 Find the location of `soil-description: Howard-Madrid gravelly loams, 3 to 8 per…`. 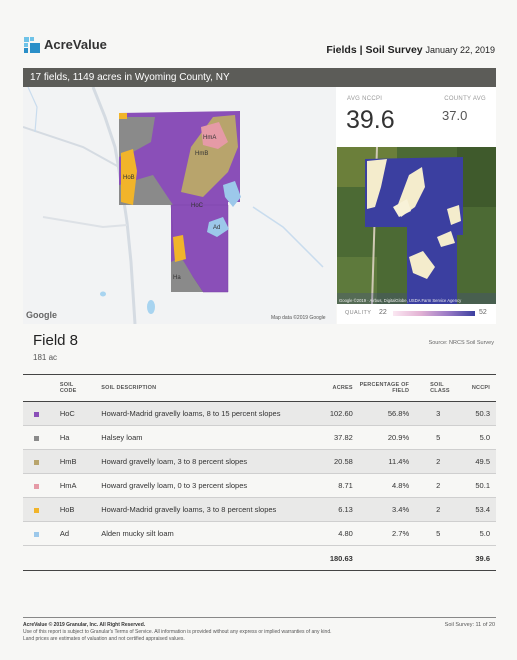

soil-description: Howard-Madrid gravelly loams, 3 to 8 per… is located at coordinates (201, 509).